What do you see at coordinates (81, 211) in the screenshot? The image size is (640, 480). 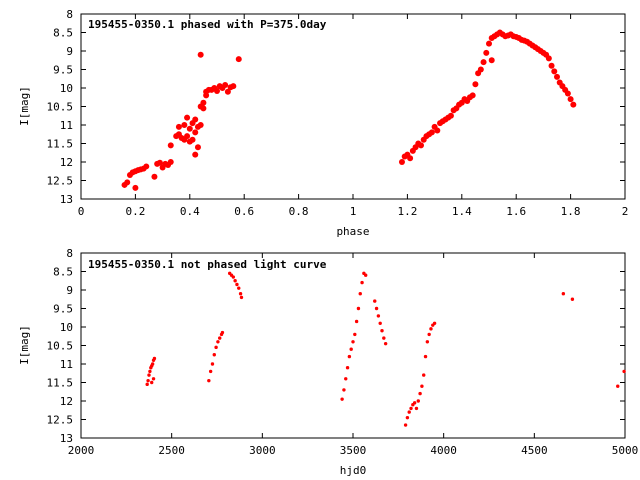 I see `x-tick-label: 0` at bounding box center [81, 211].